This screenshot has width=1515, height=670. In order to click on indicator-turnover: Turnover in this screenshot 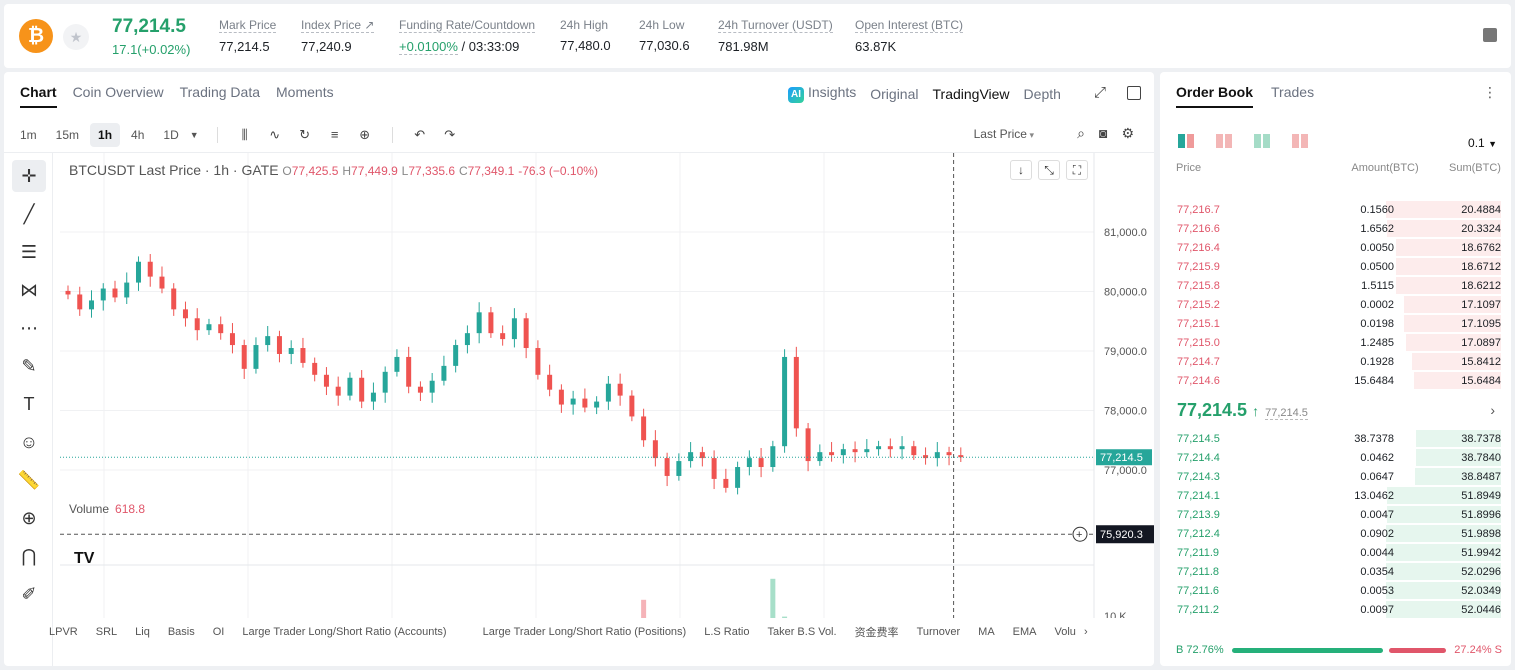, I will do `click(938, 632)`.